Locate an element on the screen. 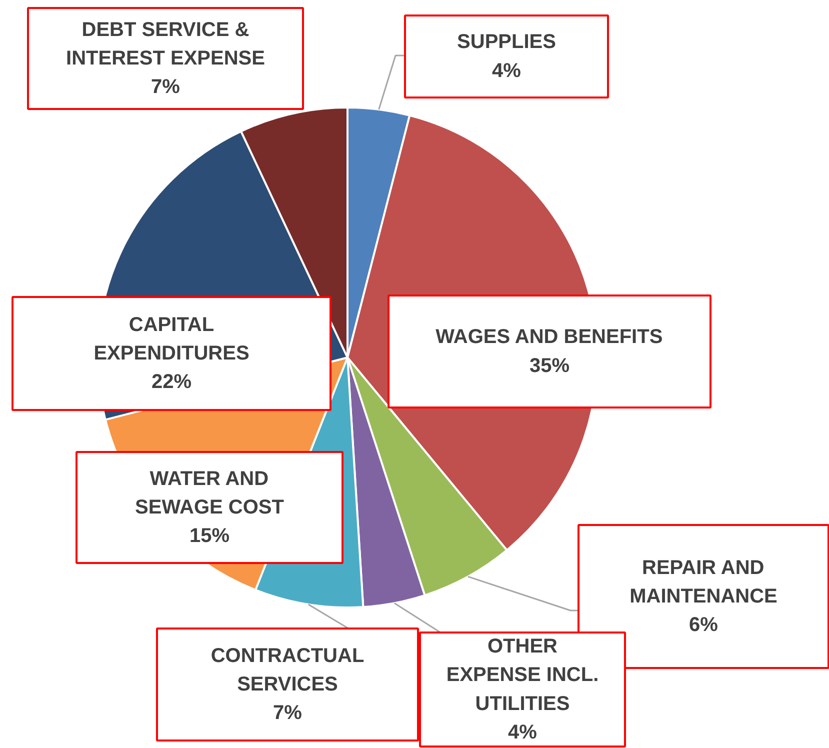  data-label: 35% is located at coordinates (549, 365).